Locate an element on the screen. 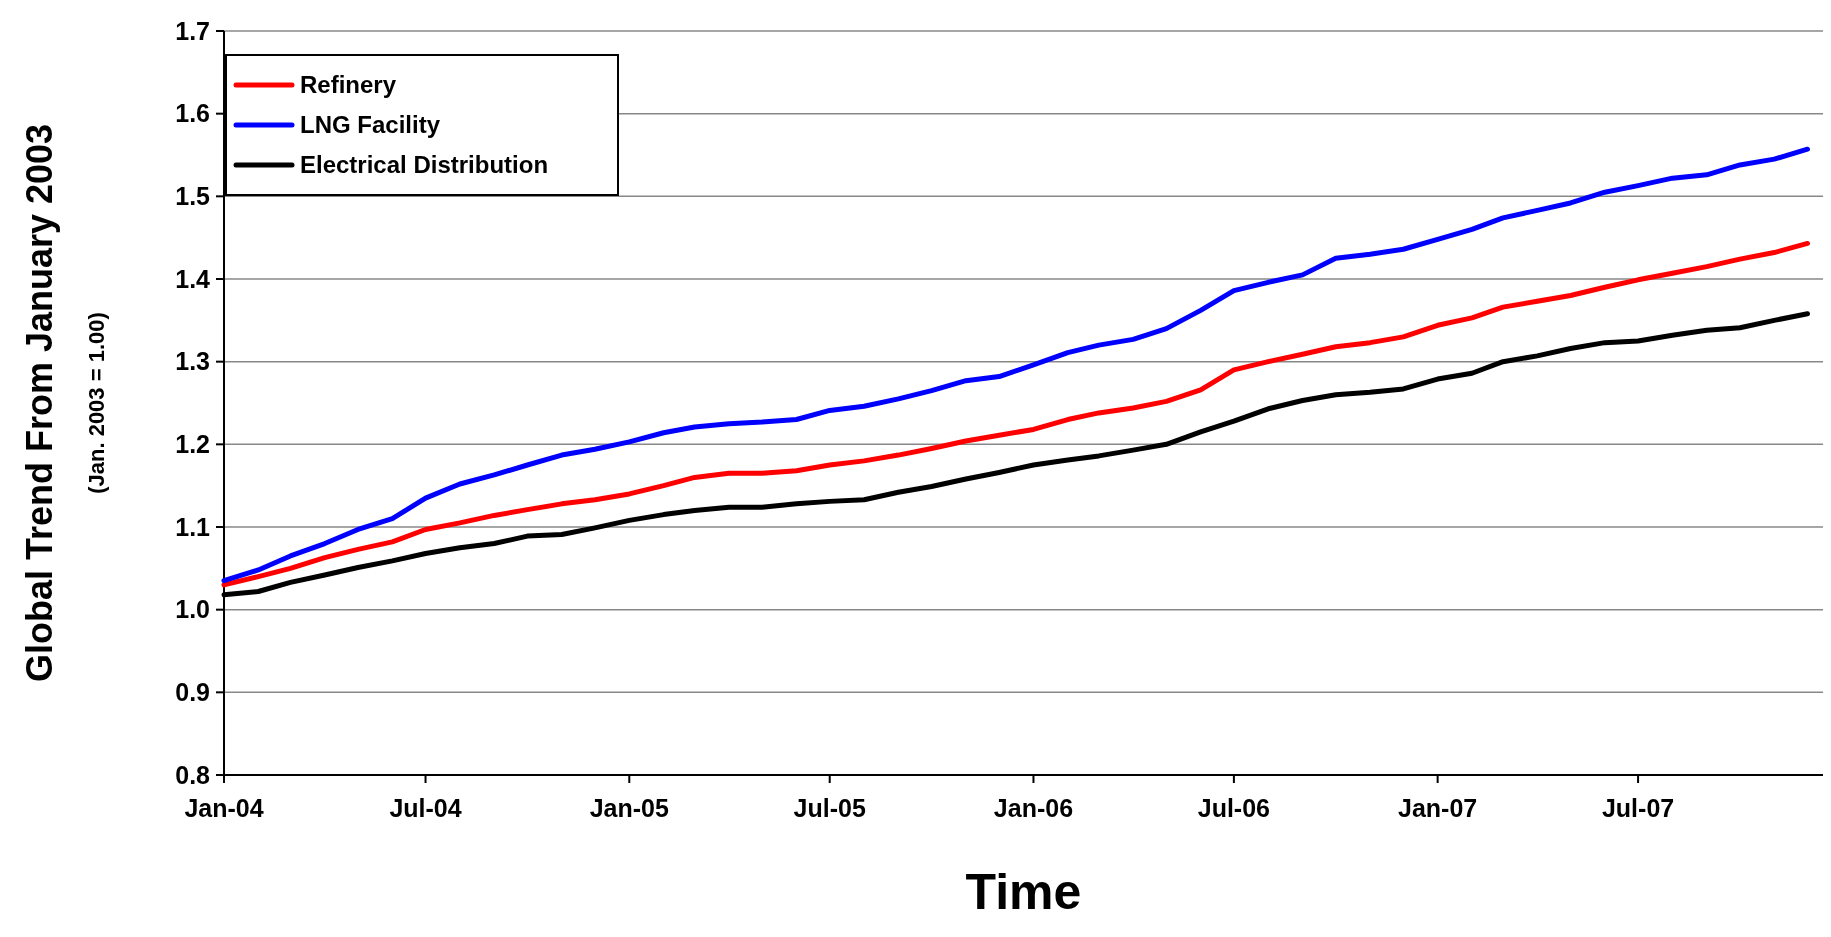 The image size is (1831, 937). x-tick-label: Jul-06 is located at coordinates (1234, 808).